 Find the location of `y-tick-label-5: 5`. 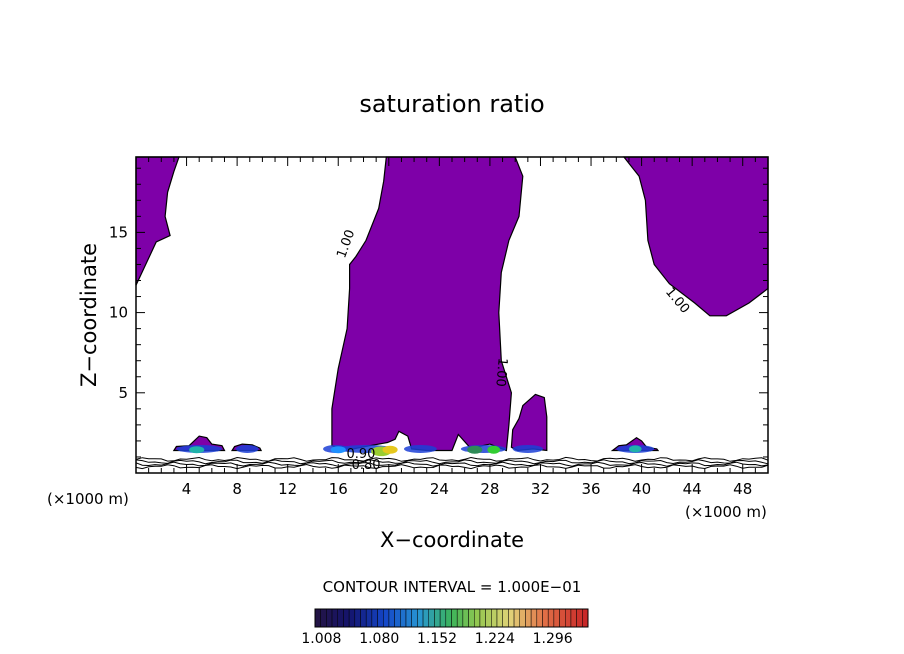

y-tick-label-5: 5 is located at coordinates (123, 393).